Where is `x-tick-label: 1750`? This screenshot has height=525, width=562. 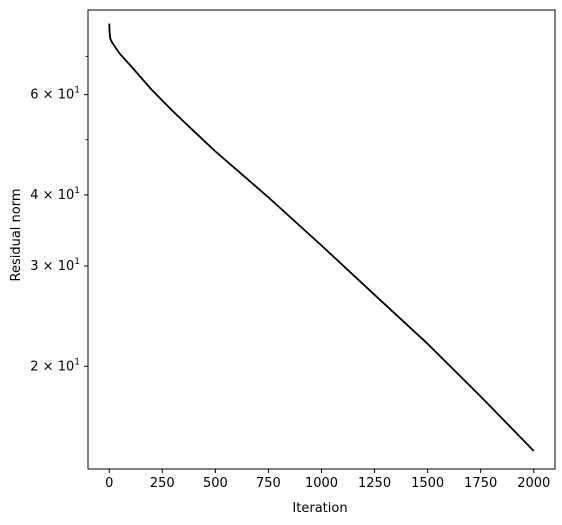
x-tick-label: 1750 is located at coordinates (480, 483).